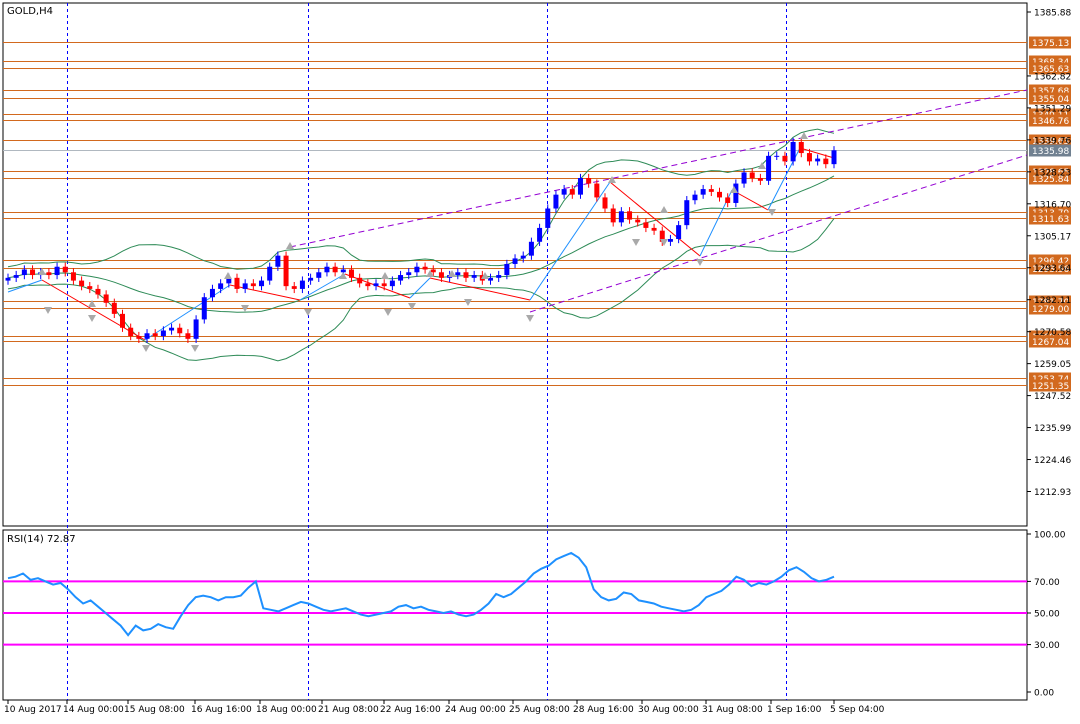 This screenshot has height=724, width=1080. What do you see at coordinates (1050, 152) in the screenshot?
I see `current-price-label: 1335.98` at bounding box center [1050, 152].